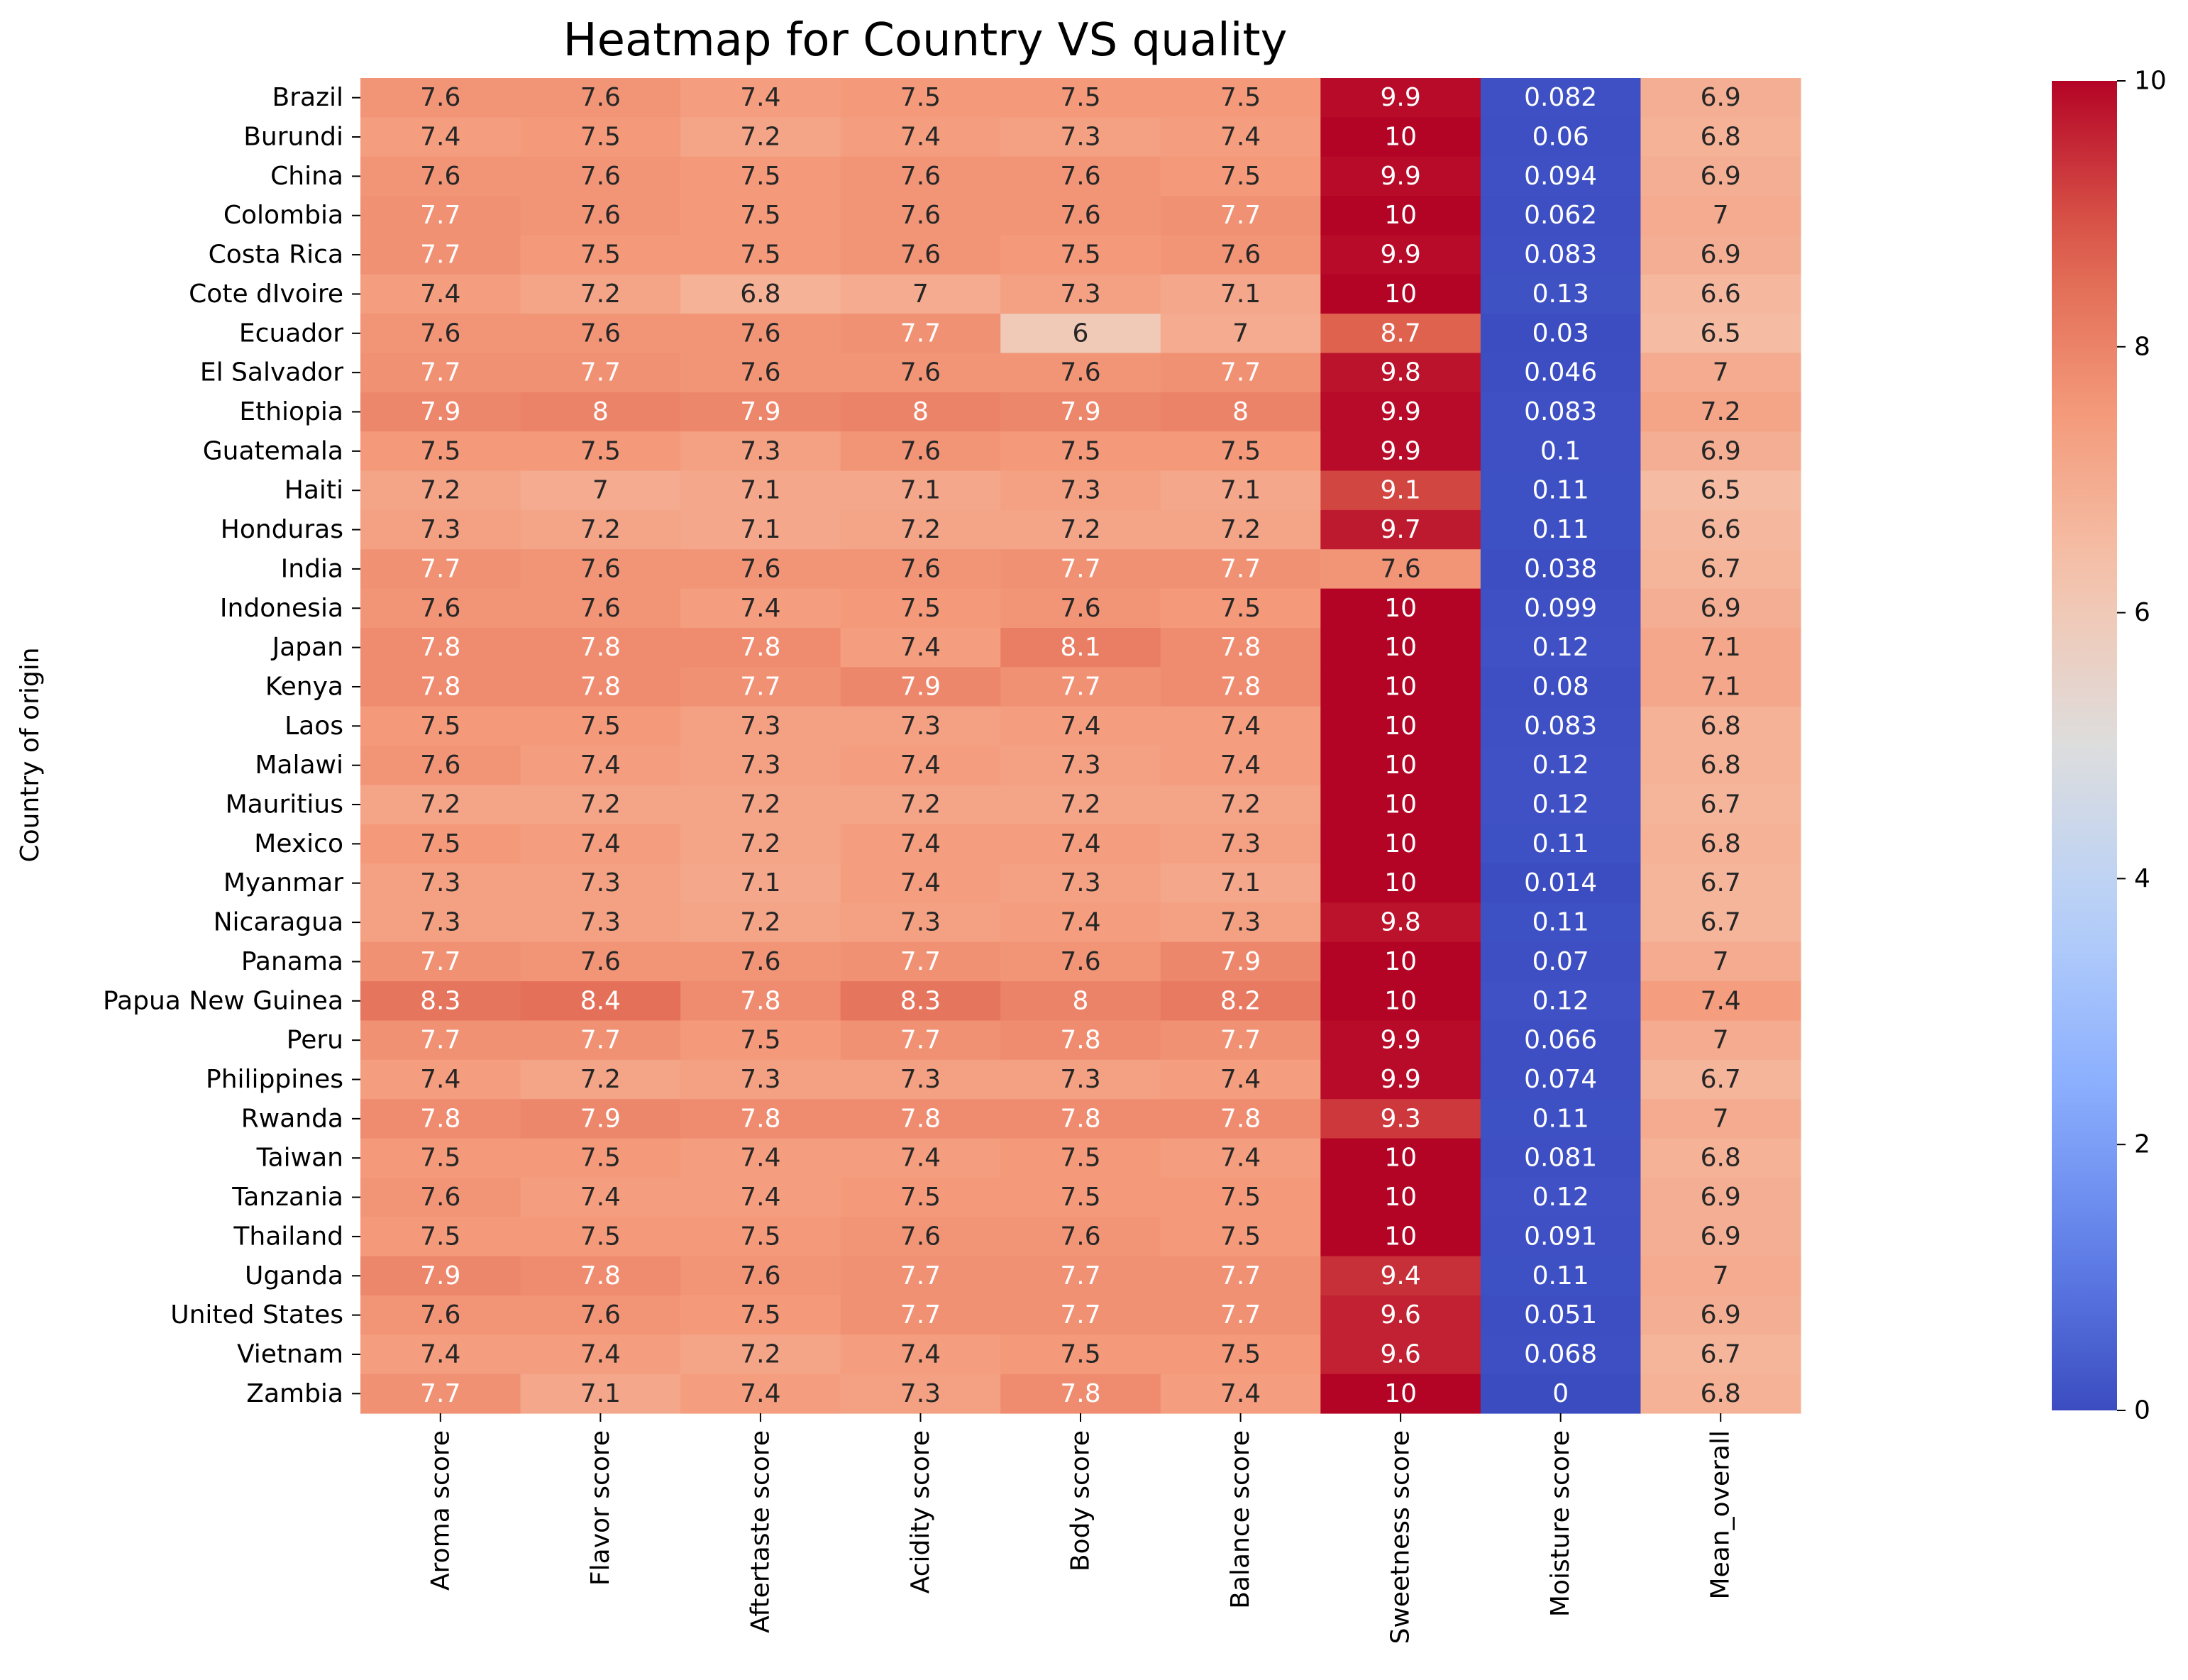 This screenshot has width=2188, height=1680. I want to click on colorbar-tick-label: 8, so click(2142, 346).